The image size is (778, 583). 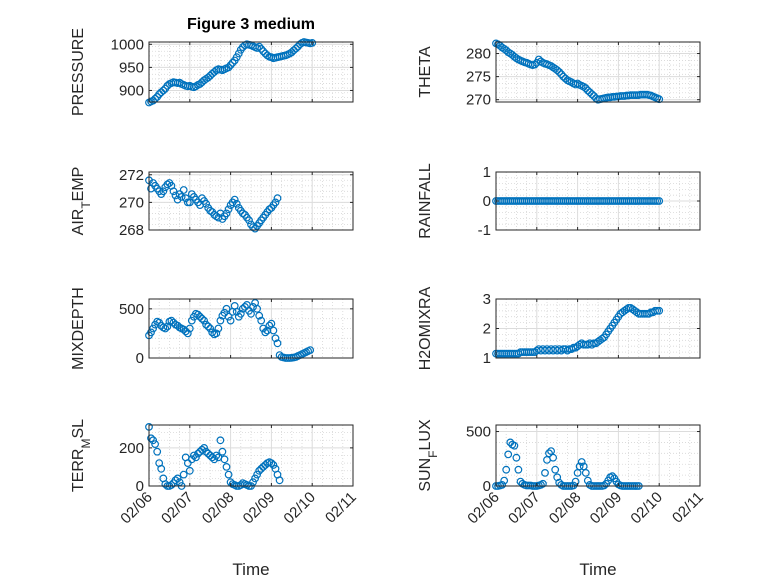 I want to click on y-axis-label: MIXDEPTH, so click(x=78, y=328).